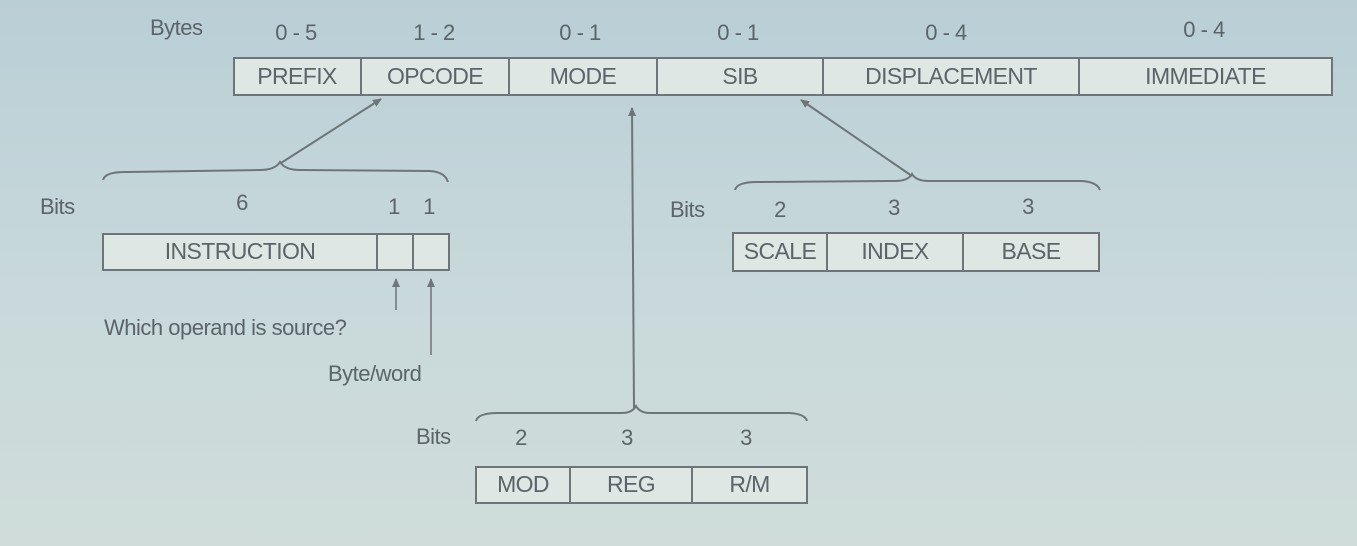  I want to click on immediate-bytes: 0 - 4, so click(1204, 29).